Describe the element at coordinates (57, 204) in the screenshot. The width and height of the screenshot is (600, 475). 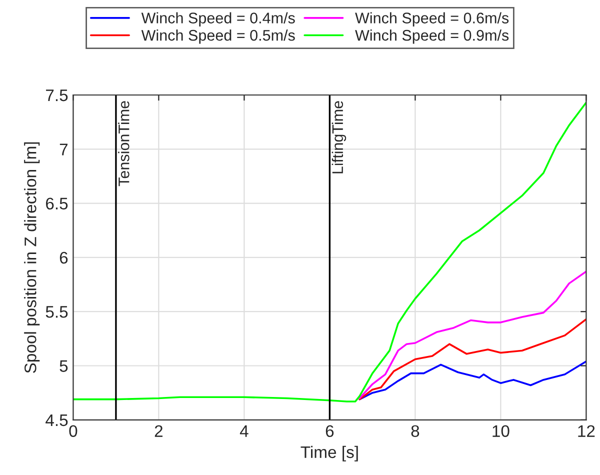
I see `y-tick-label: 6.5` at that location.